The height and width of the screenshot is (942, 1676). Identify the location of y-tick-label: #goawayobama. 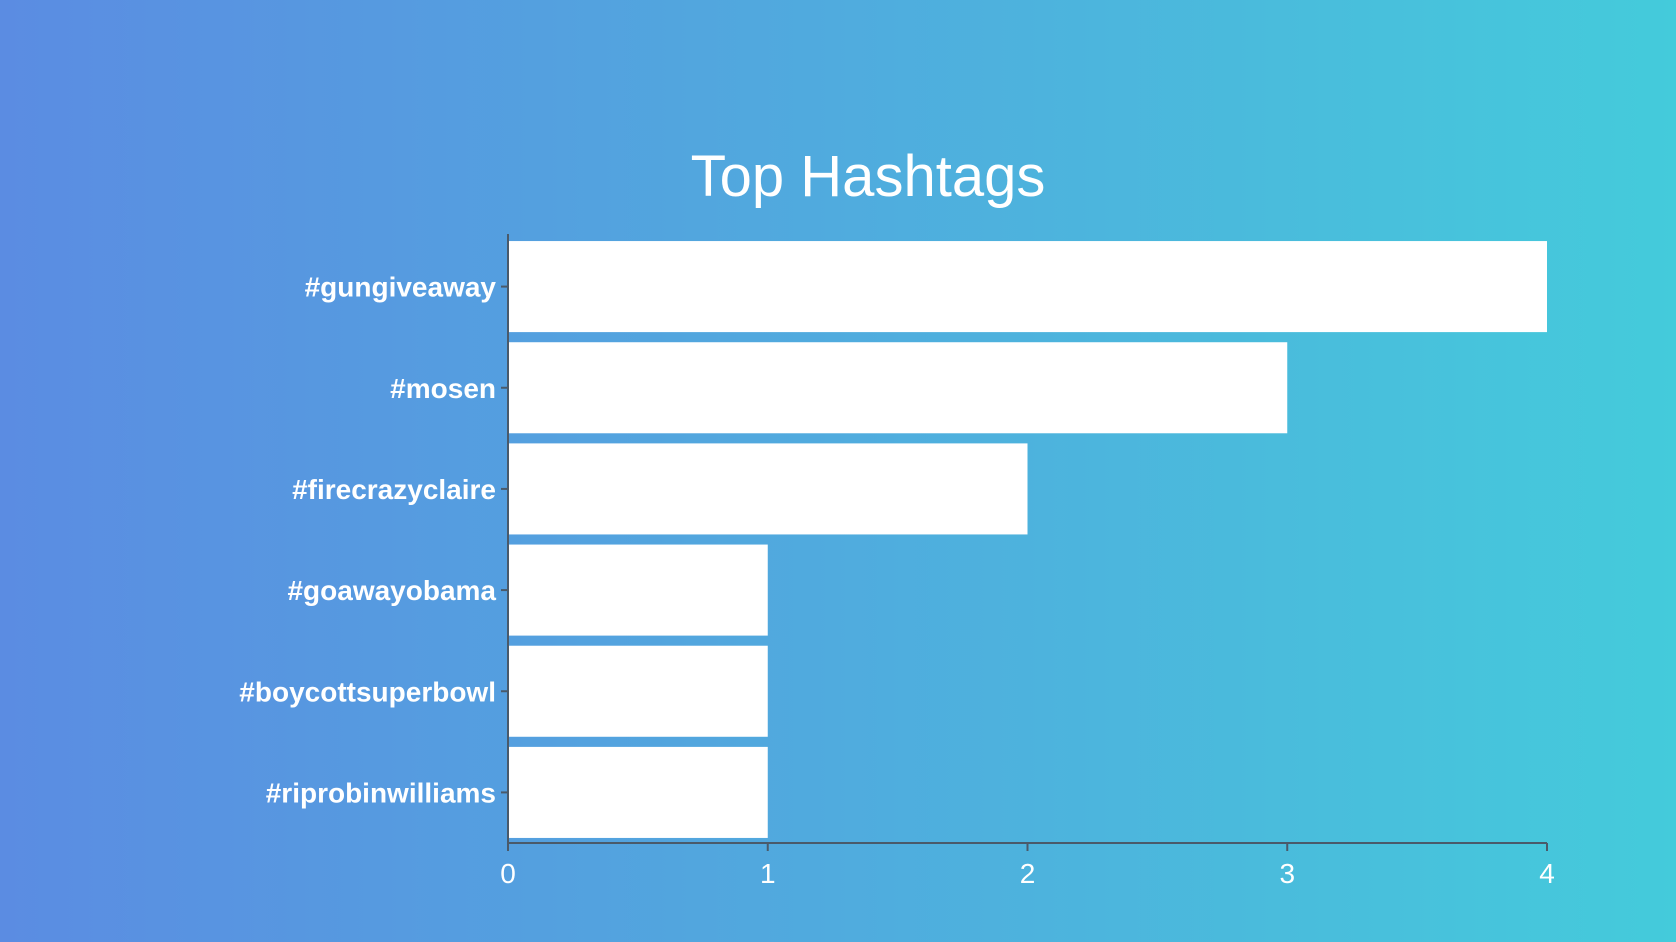
(391, 590).